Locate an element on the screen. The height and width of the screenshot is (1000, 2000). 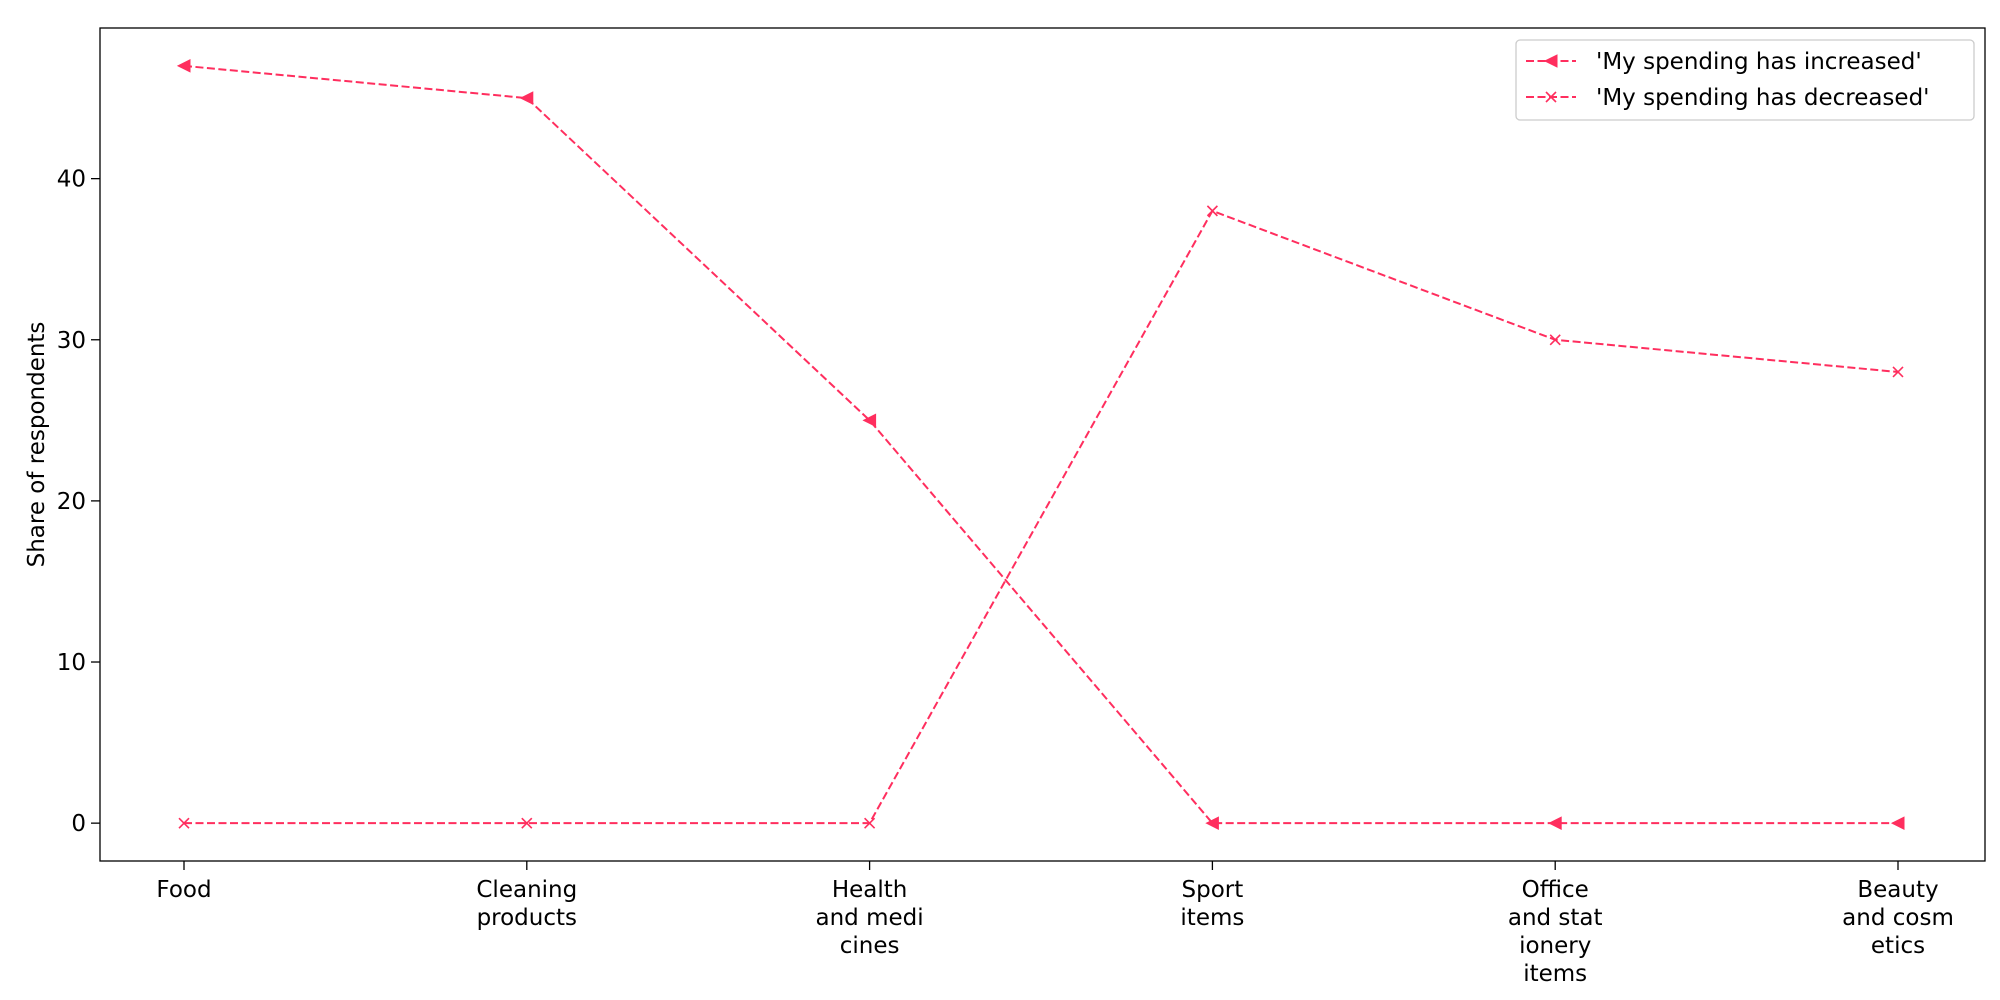
y-tick-label: 30 is located at coordinates (71, 341).